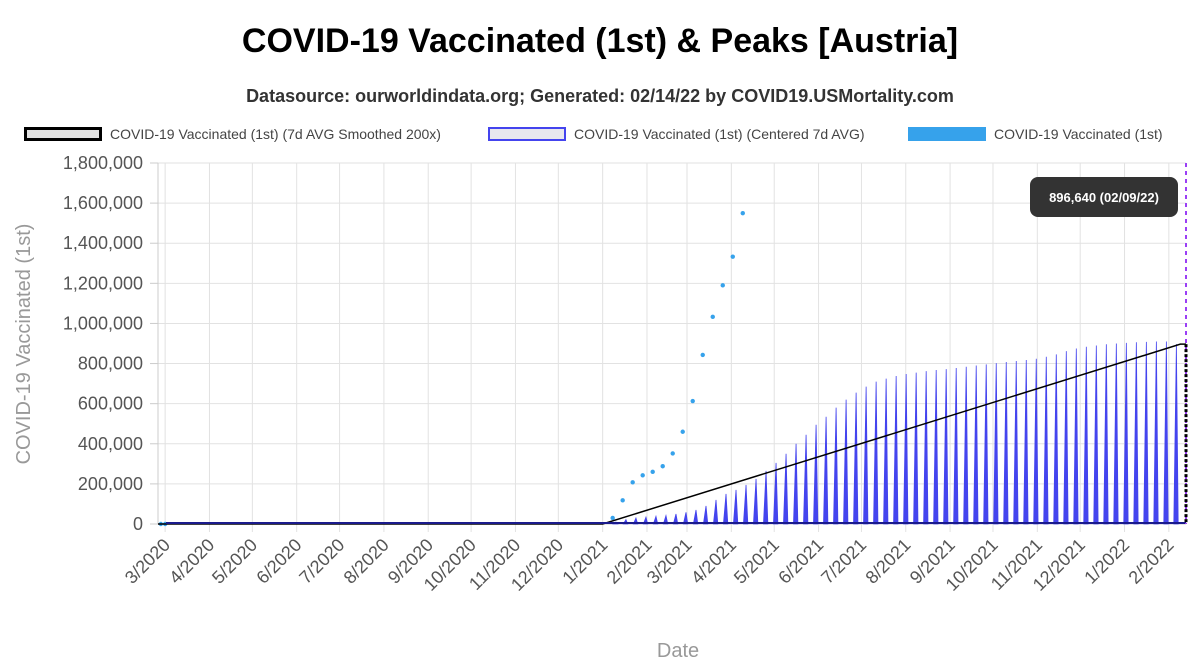 This screenshot has height=670, width=1200. I want to click on tooltip-box, so click(1104, 197).